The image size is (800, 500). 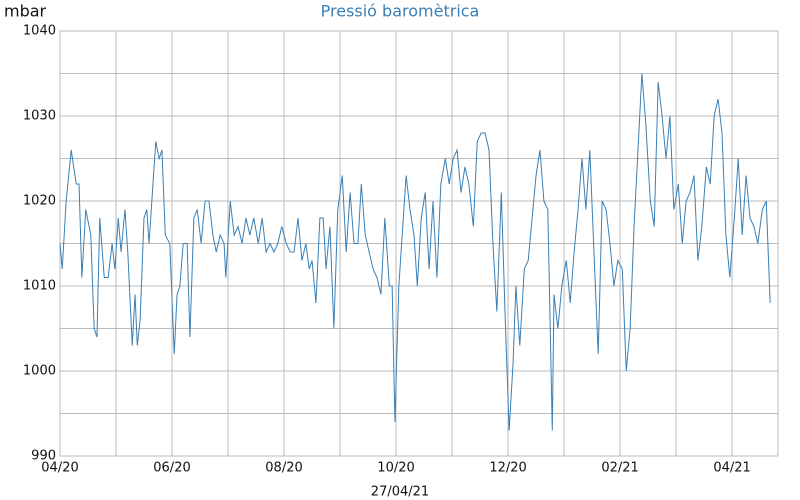 What do you see at coordinates (39, 31) in the screenshot?
I see `y-tick-label: 1040` at bounding box center [39, 31].